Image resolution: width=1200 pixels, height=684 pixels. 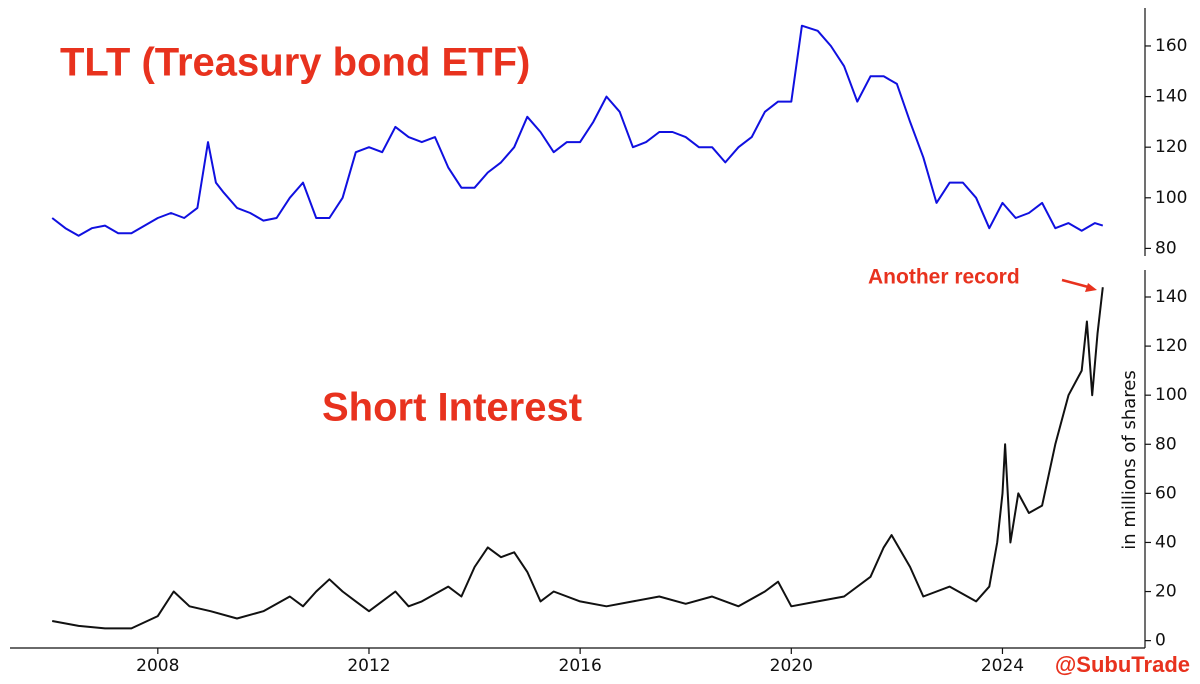 I want to click on annotation: Another record, so click(x=944, y=277).